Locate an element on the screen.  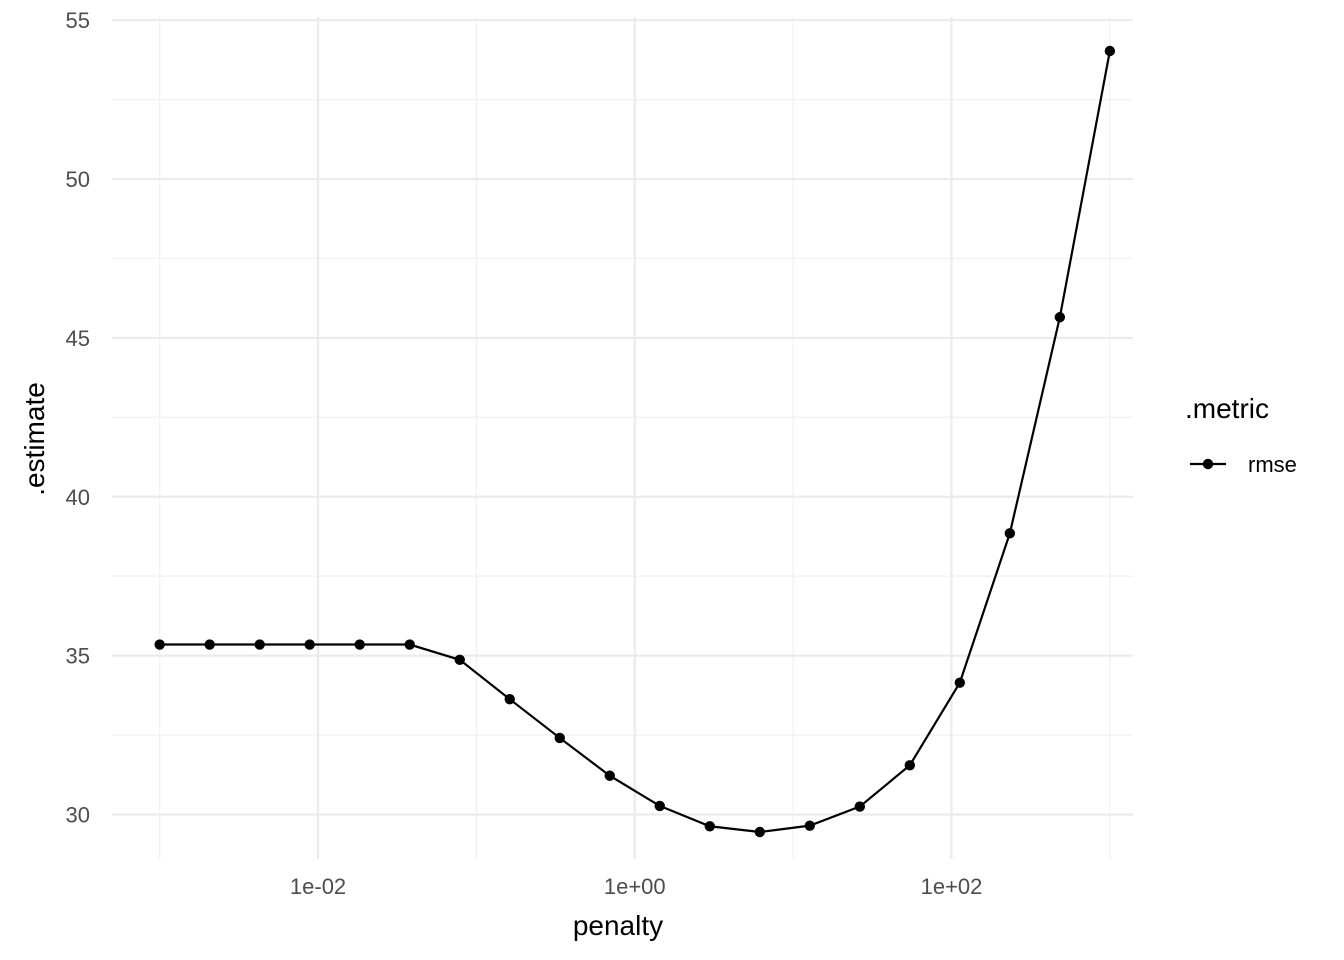
legend-key-point is located at coordinates (1208, 464).